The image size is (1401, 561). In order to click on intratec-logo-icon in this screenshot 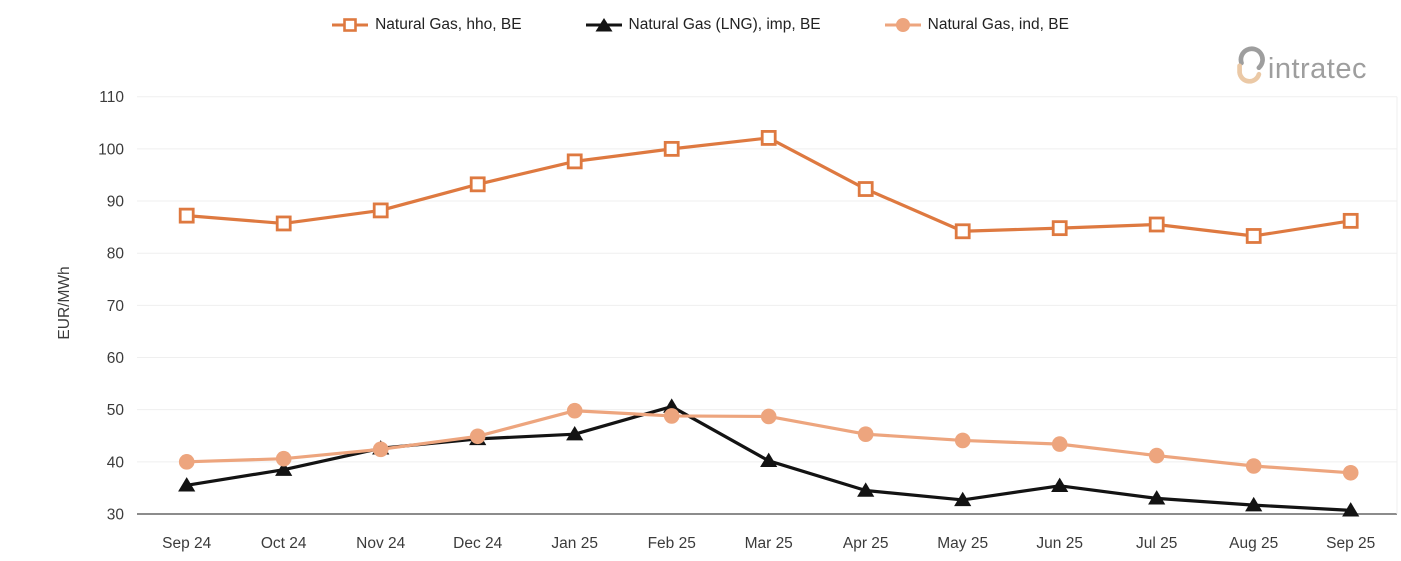, I will do `click(1251, 65)`.